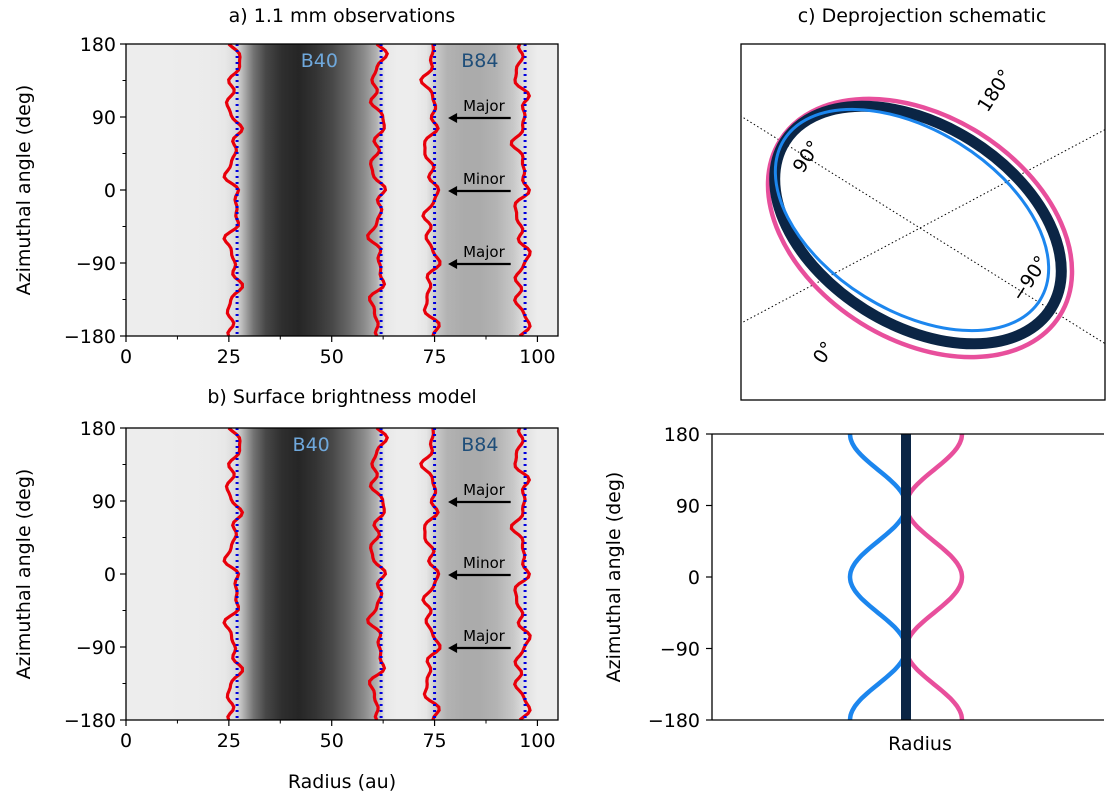 This screenshot has width=1111, height=799. Describe the element at coordinates (922, 16) in the screenshot. I see `panel-c-title: c) Deprojection schematic` at that location.